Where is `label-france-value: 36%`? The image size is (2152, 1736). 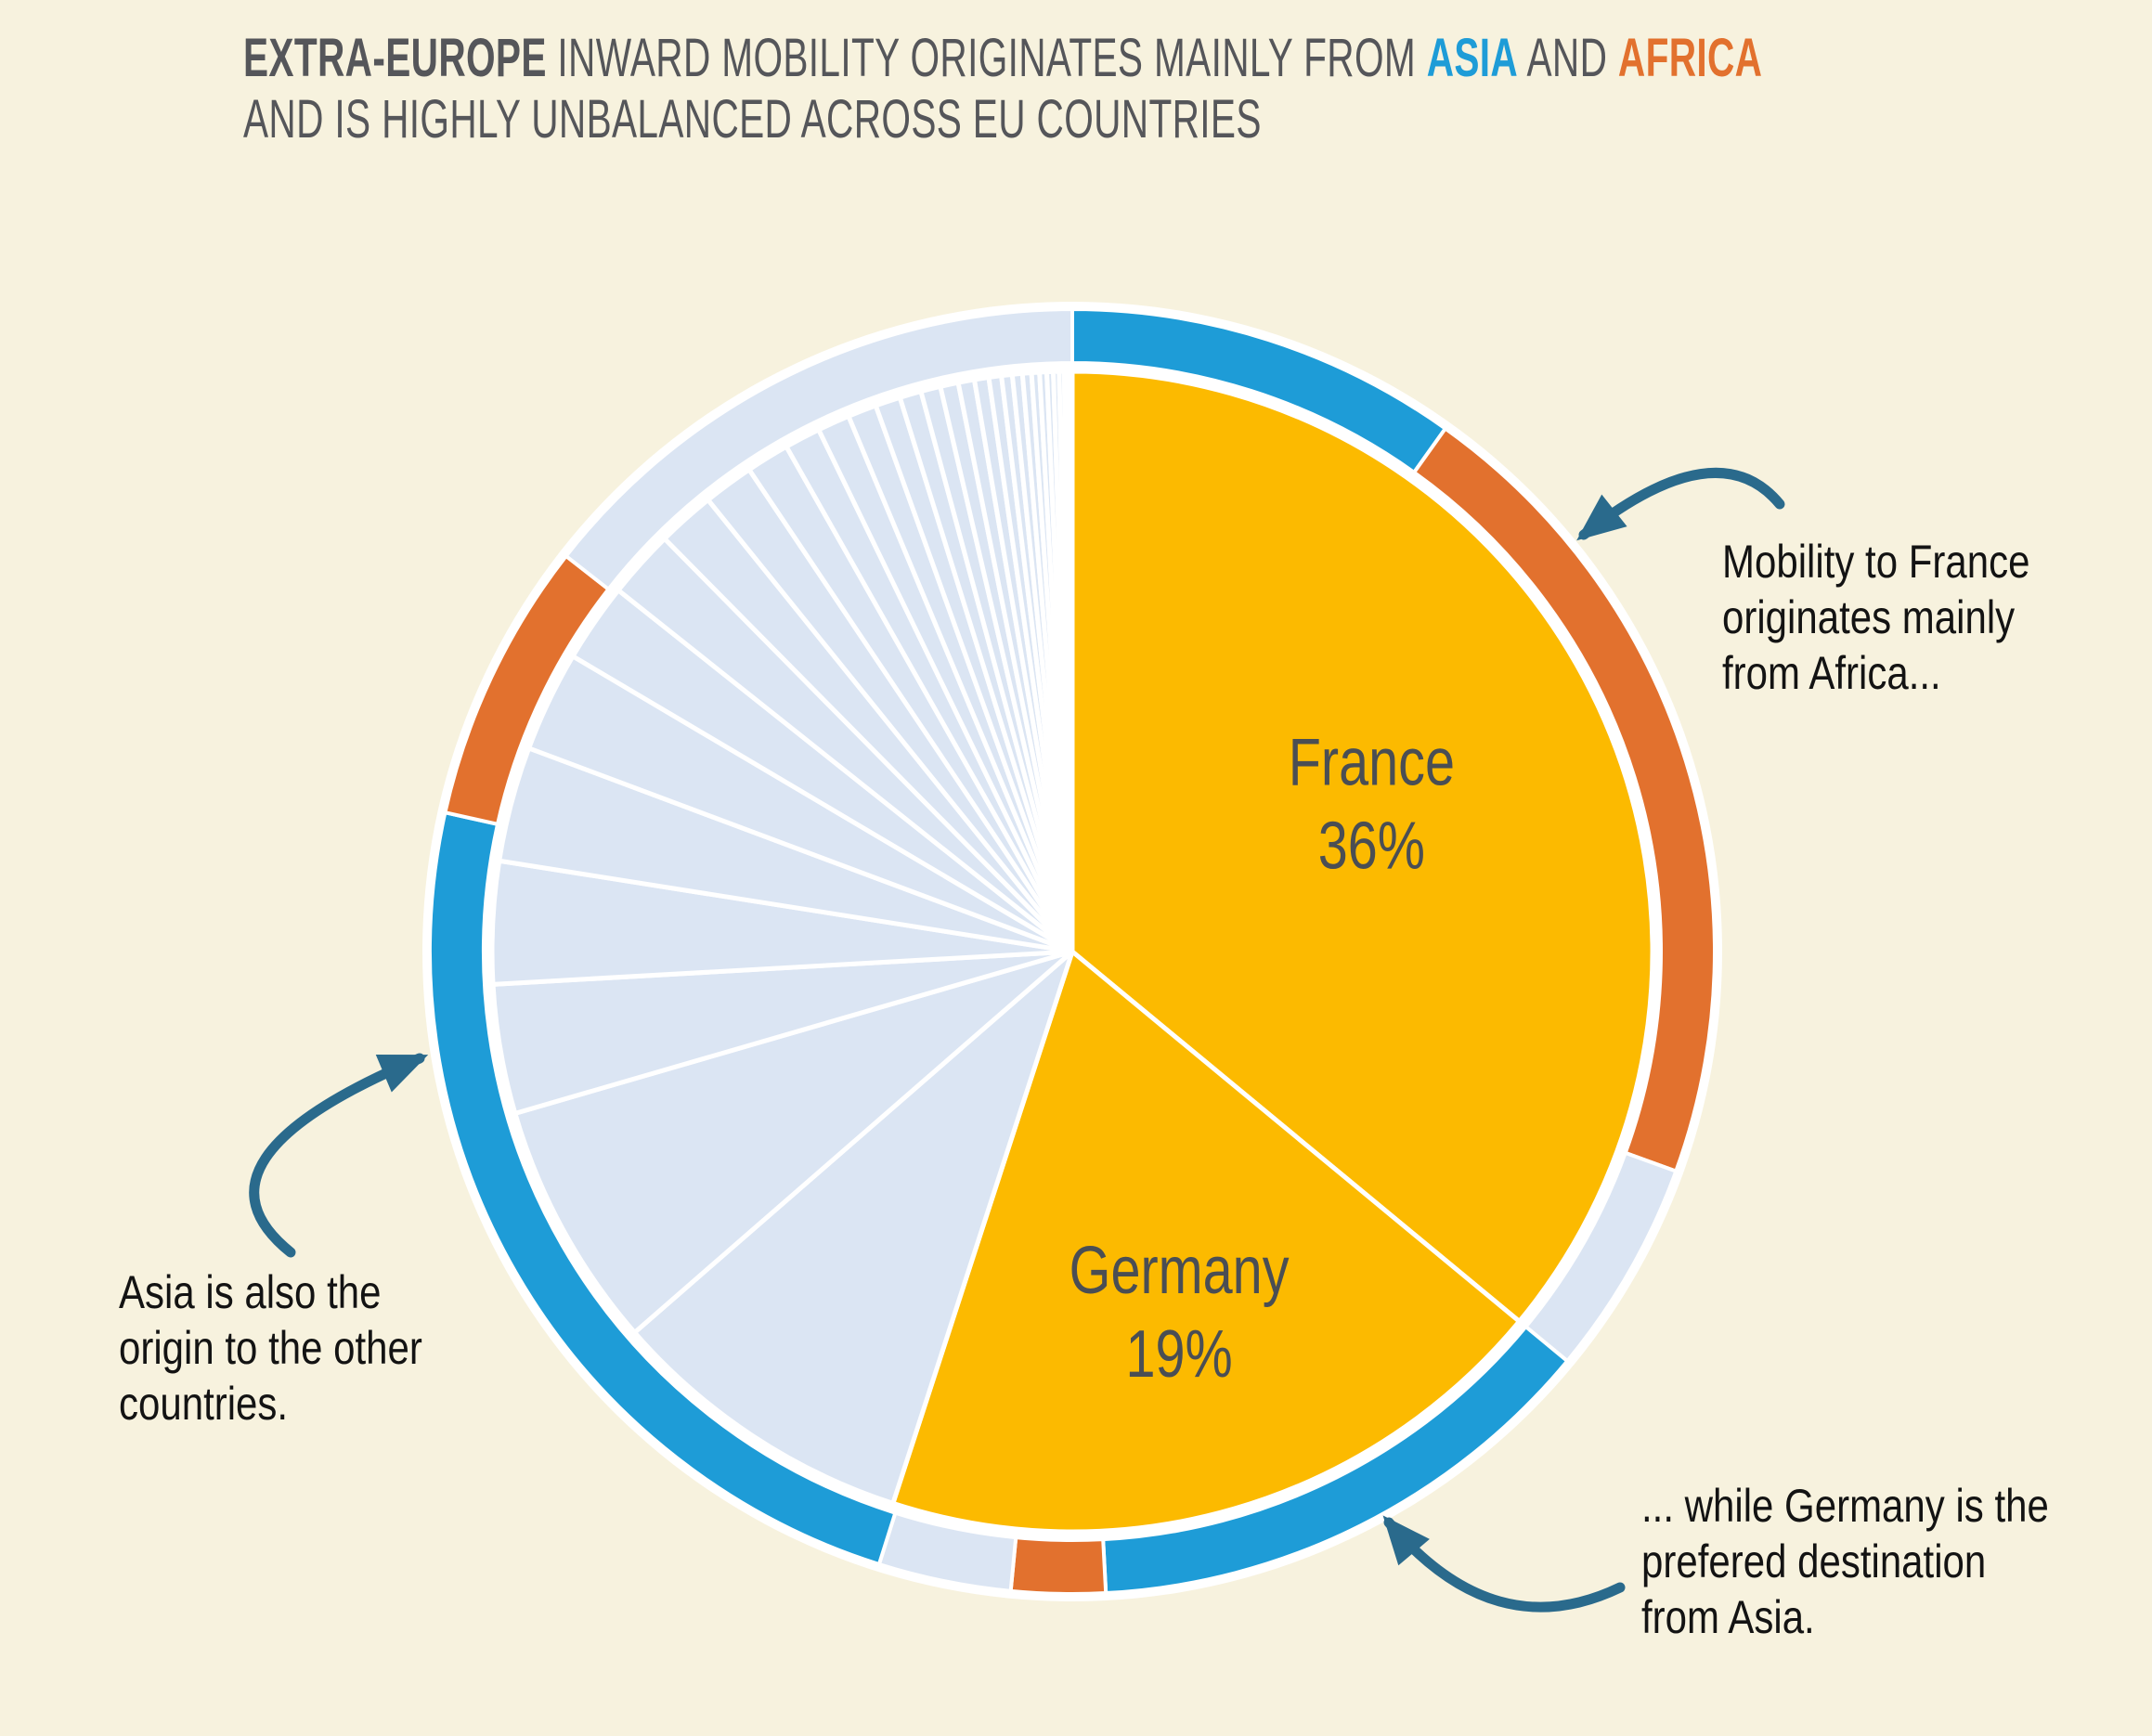 label-france-value: 36% is located at coordinates (1371, 845).